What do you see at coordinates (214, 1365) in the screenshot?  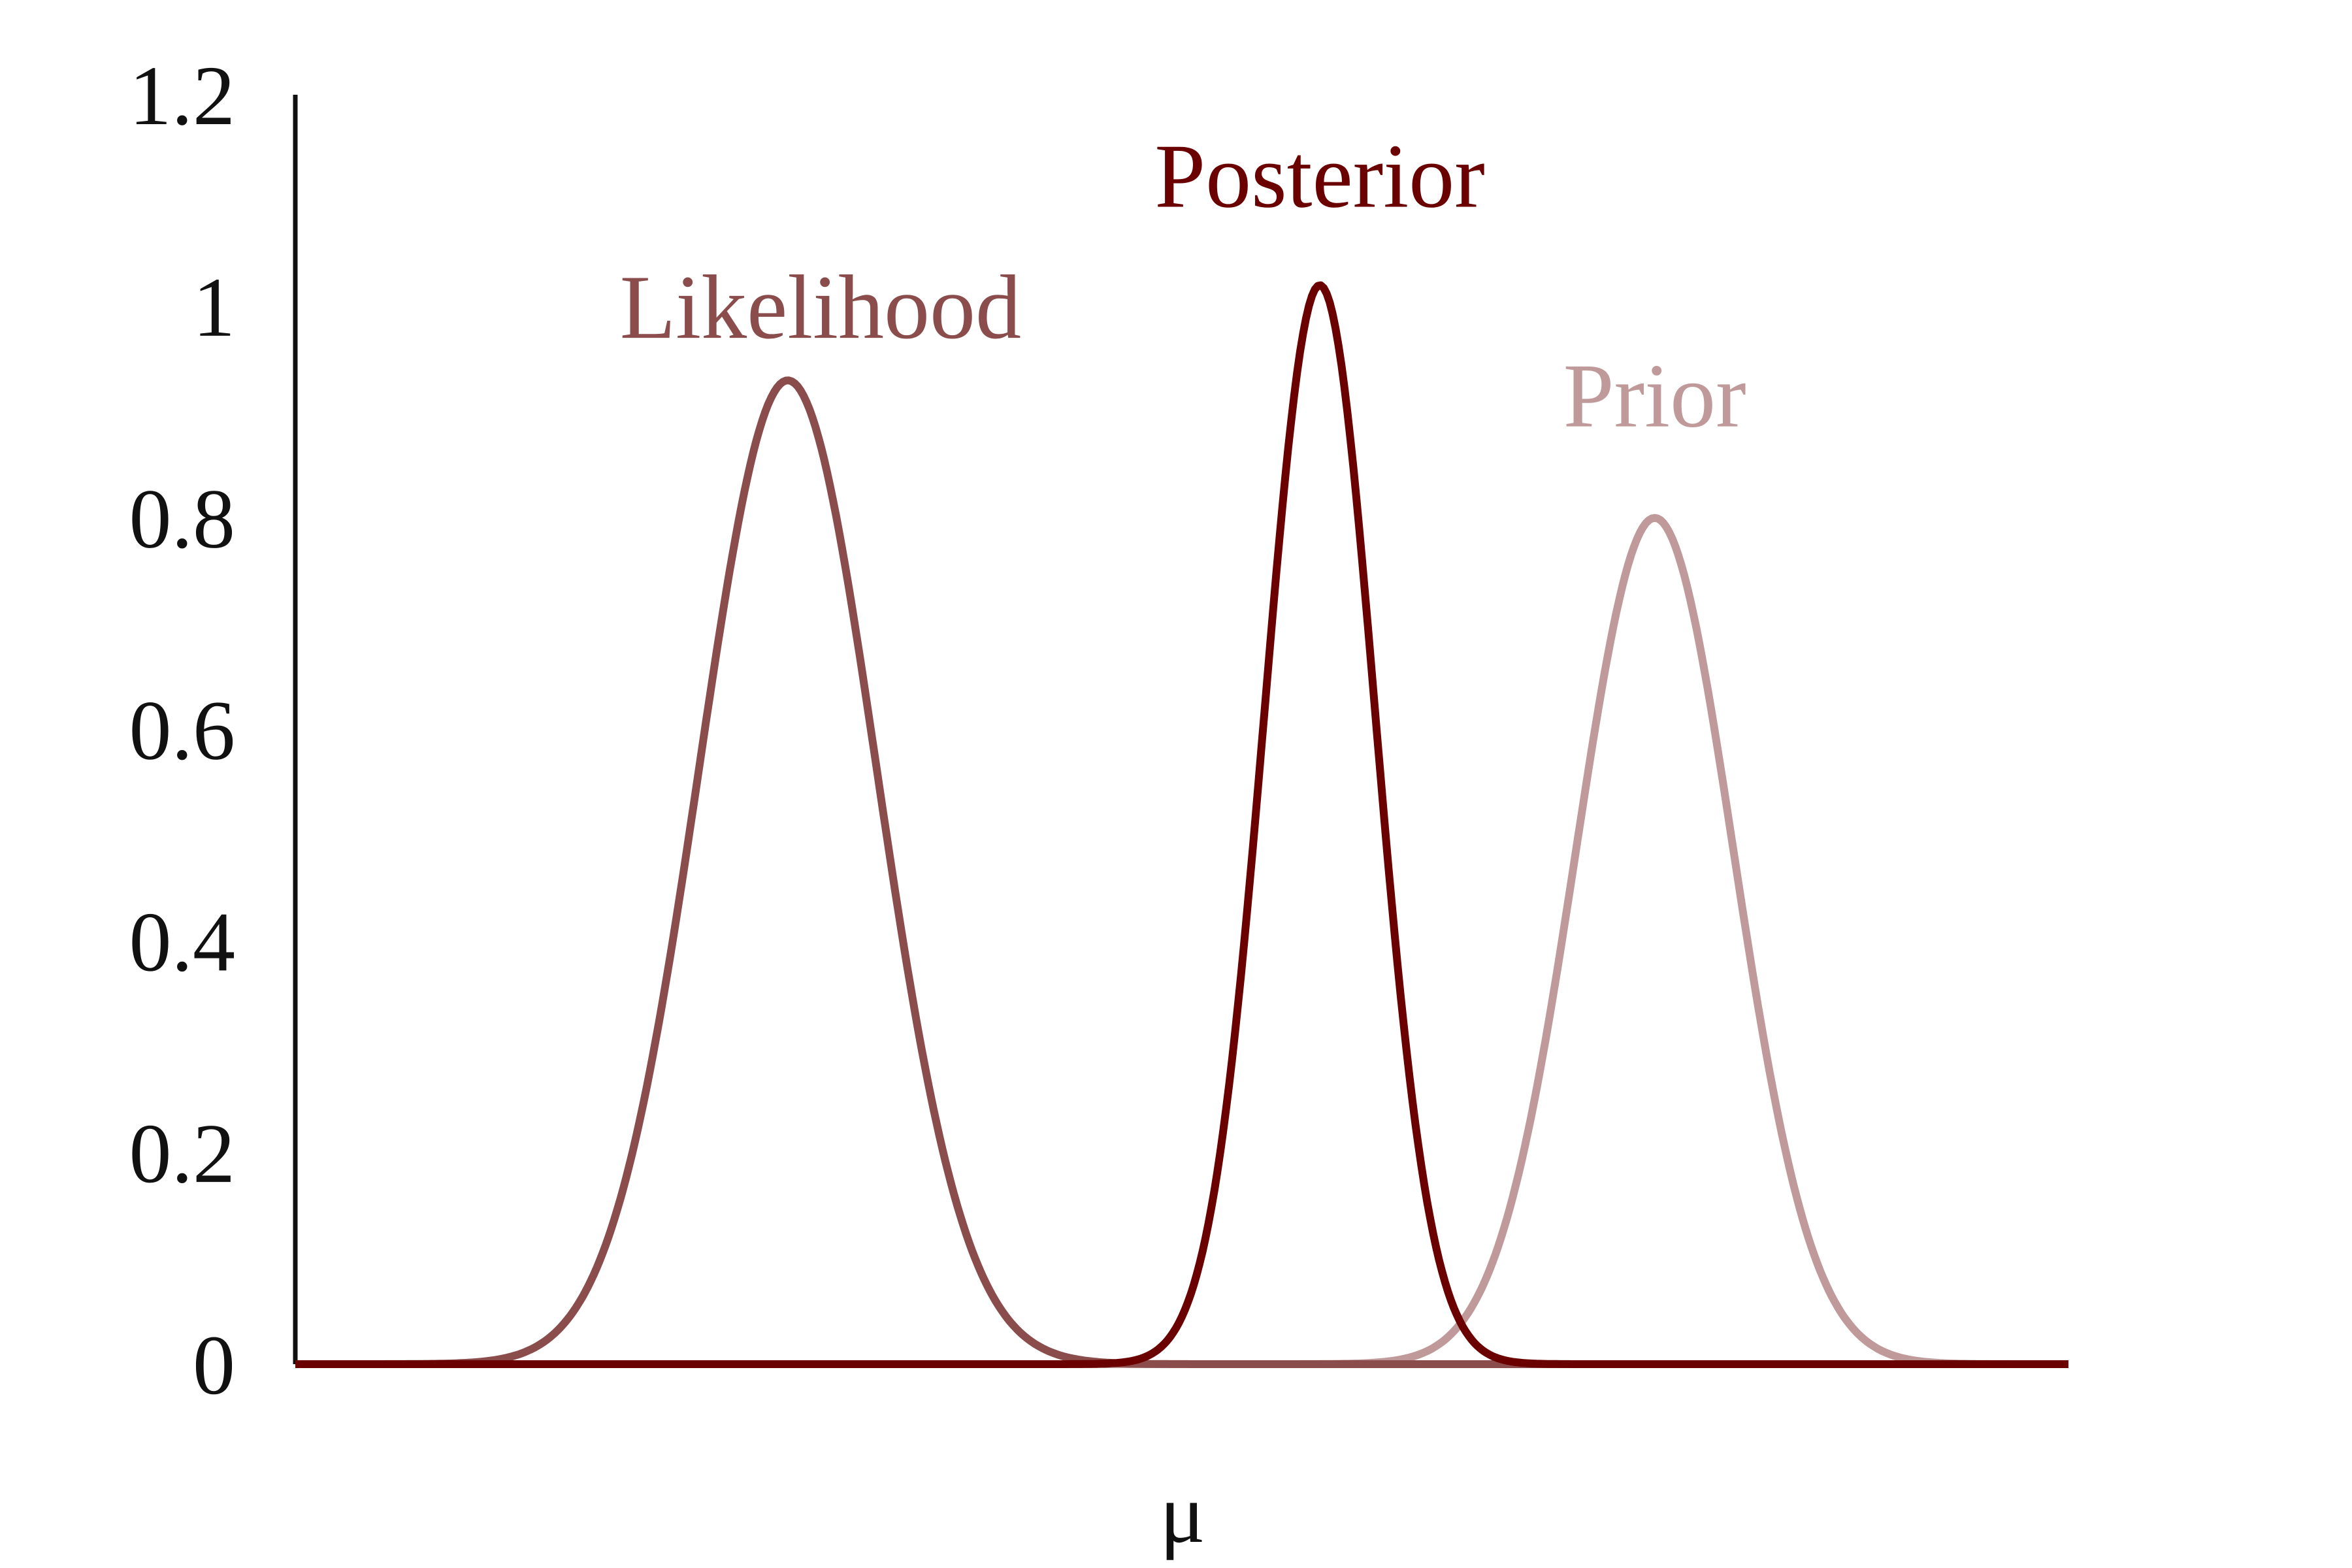 I see `y-tick-label: 0` at bounding box center [214, 1365].